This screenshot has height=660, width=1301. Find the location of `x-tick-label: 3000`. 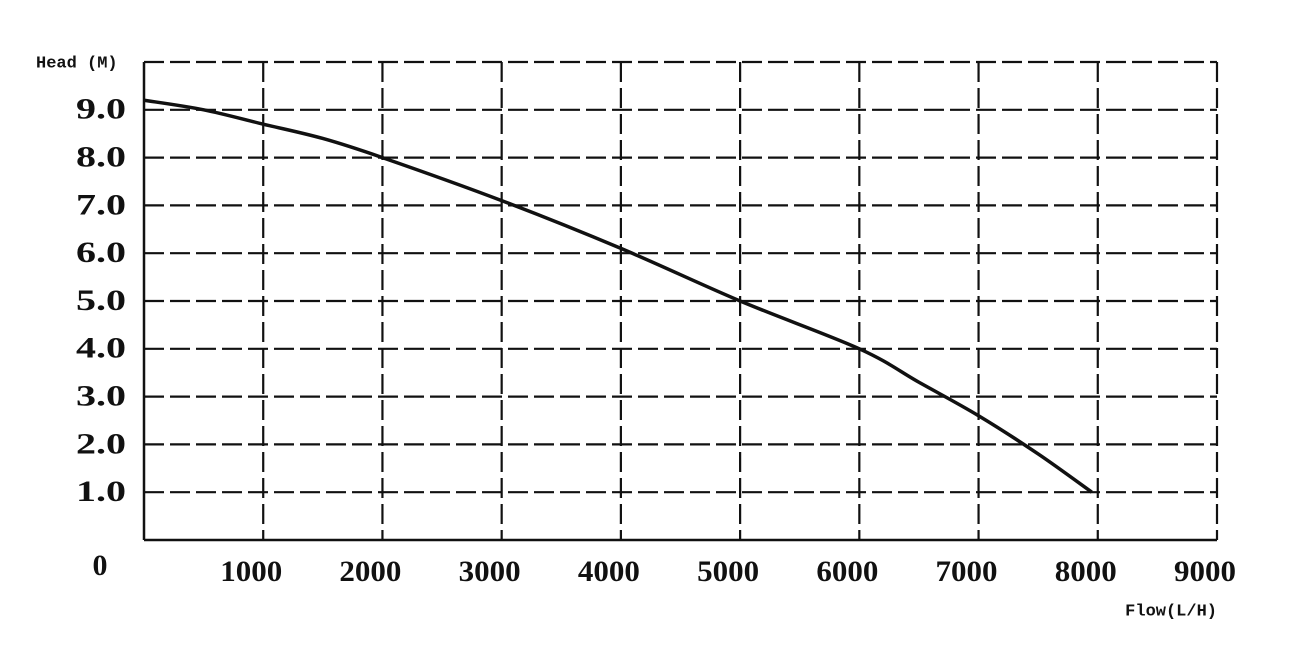

x-tick-label: 3000 is located at coordinates (490, 571).